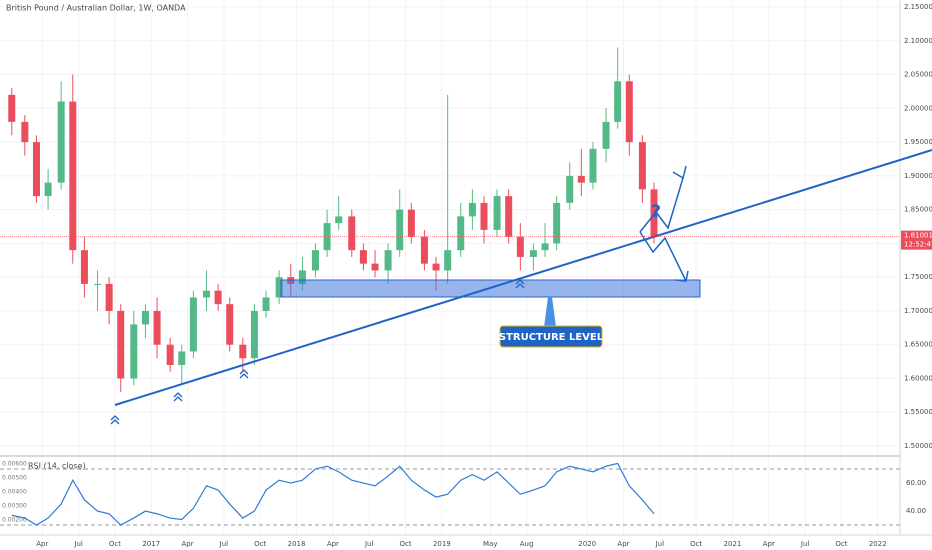 This screenshot has height=550, width=932. I want to click on y-tick-label: 1.90000, so click(918, 176).